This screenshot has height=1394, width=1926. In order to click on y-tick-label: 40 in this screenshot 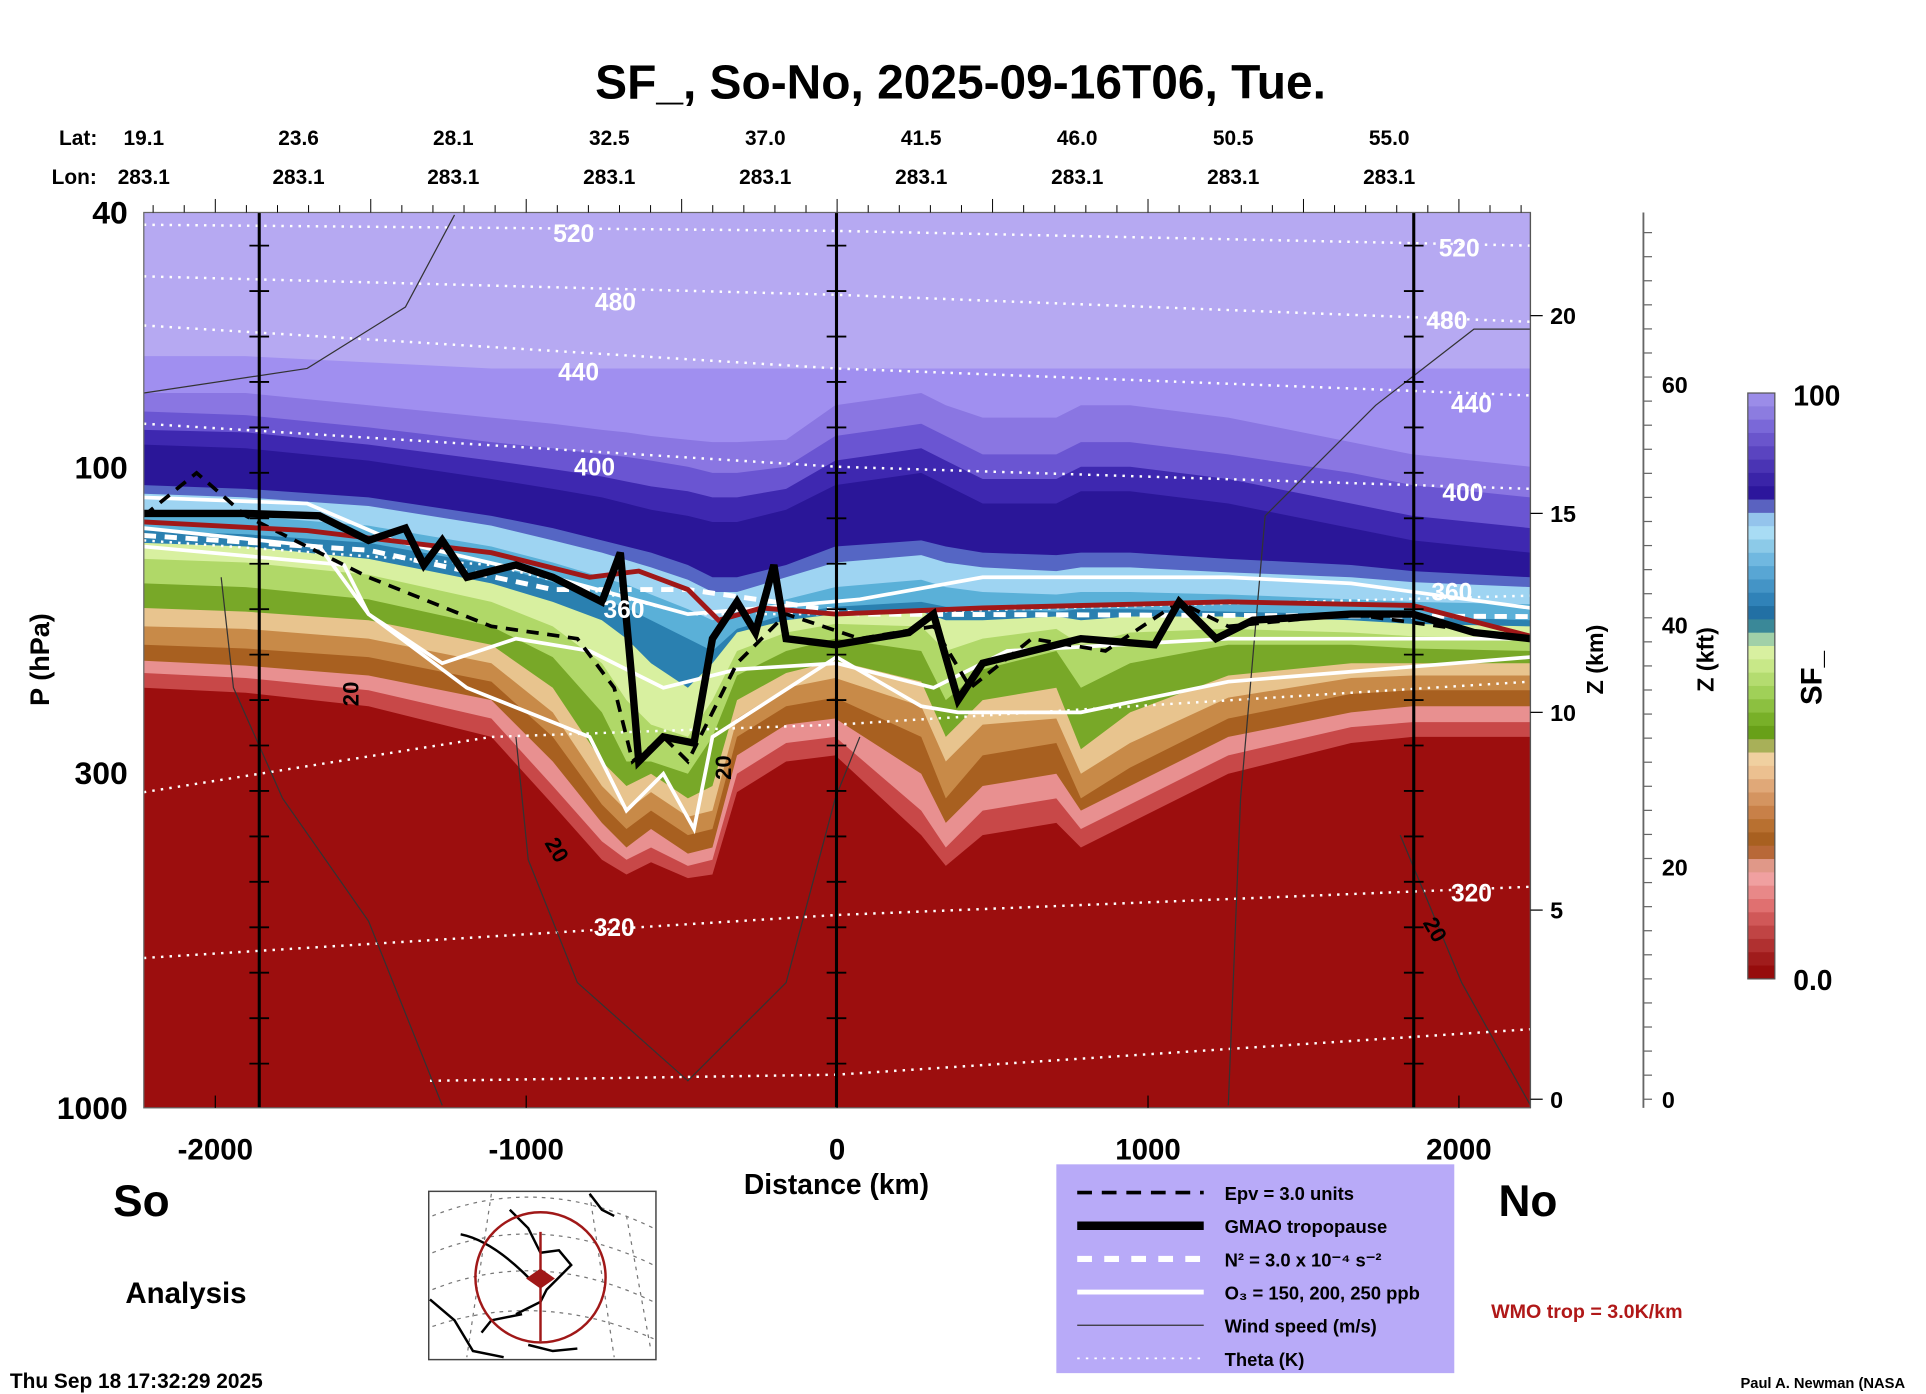, I will do `click(110, 213)`.